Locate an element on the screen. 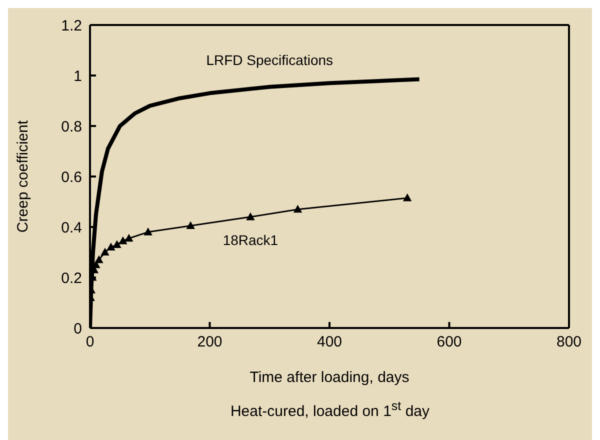 The width and height of the screenshot is (600, 440). x-tick-label: 0 is located at coordinates (90, 342).